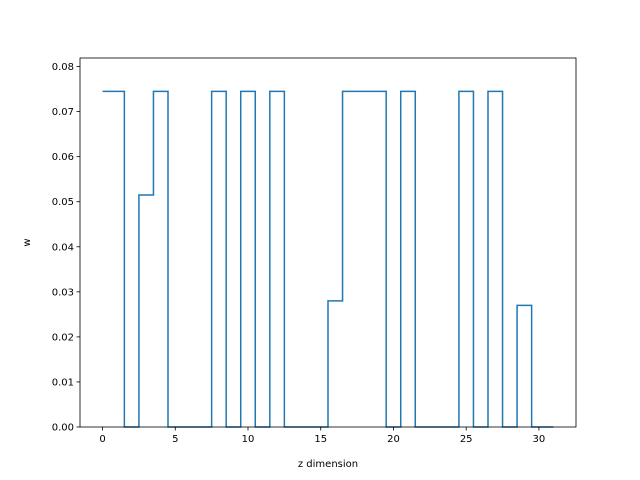 The height and width of the screenshot is (480, 640). What do you see at coordinates (27, 242) in the screenshot?
I see `y-axis-label: w` at bounding box center [27, 242].